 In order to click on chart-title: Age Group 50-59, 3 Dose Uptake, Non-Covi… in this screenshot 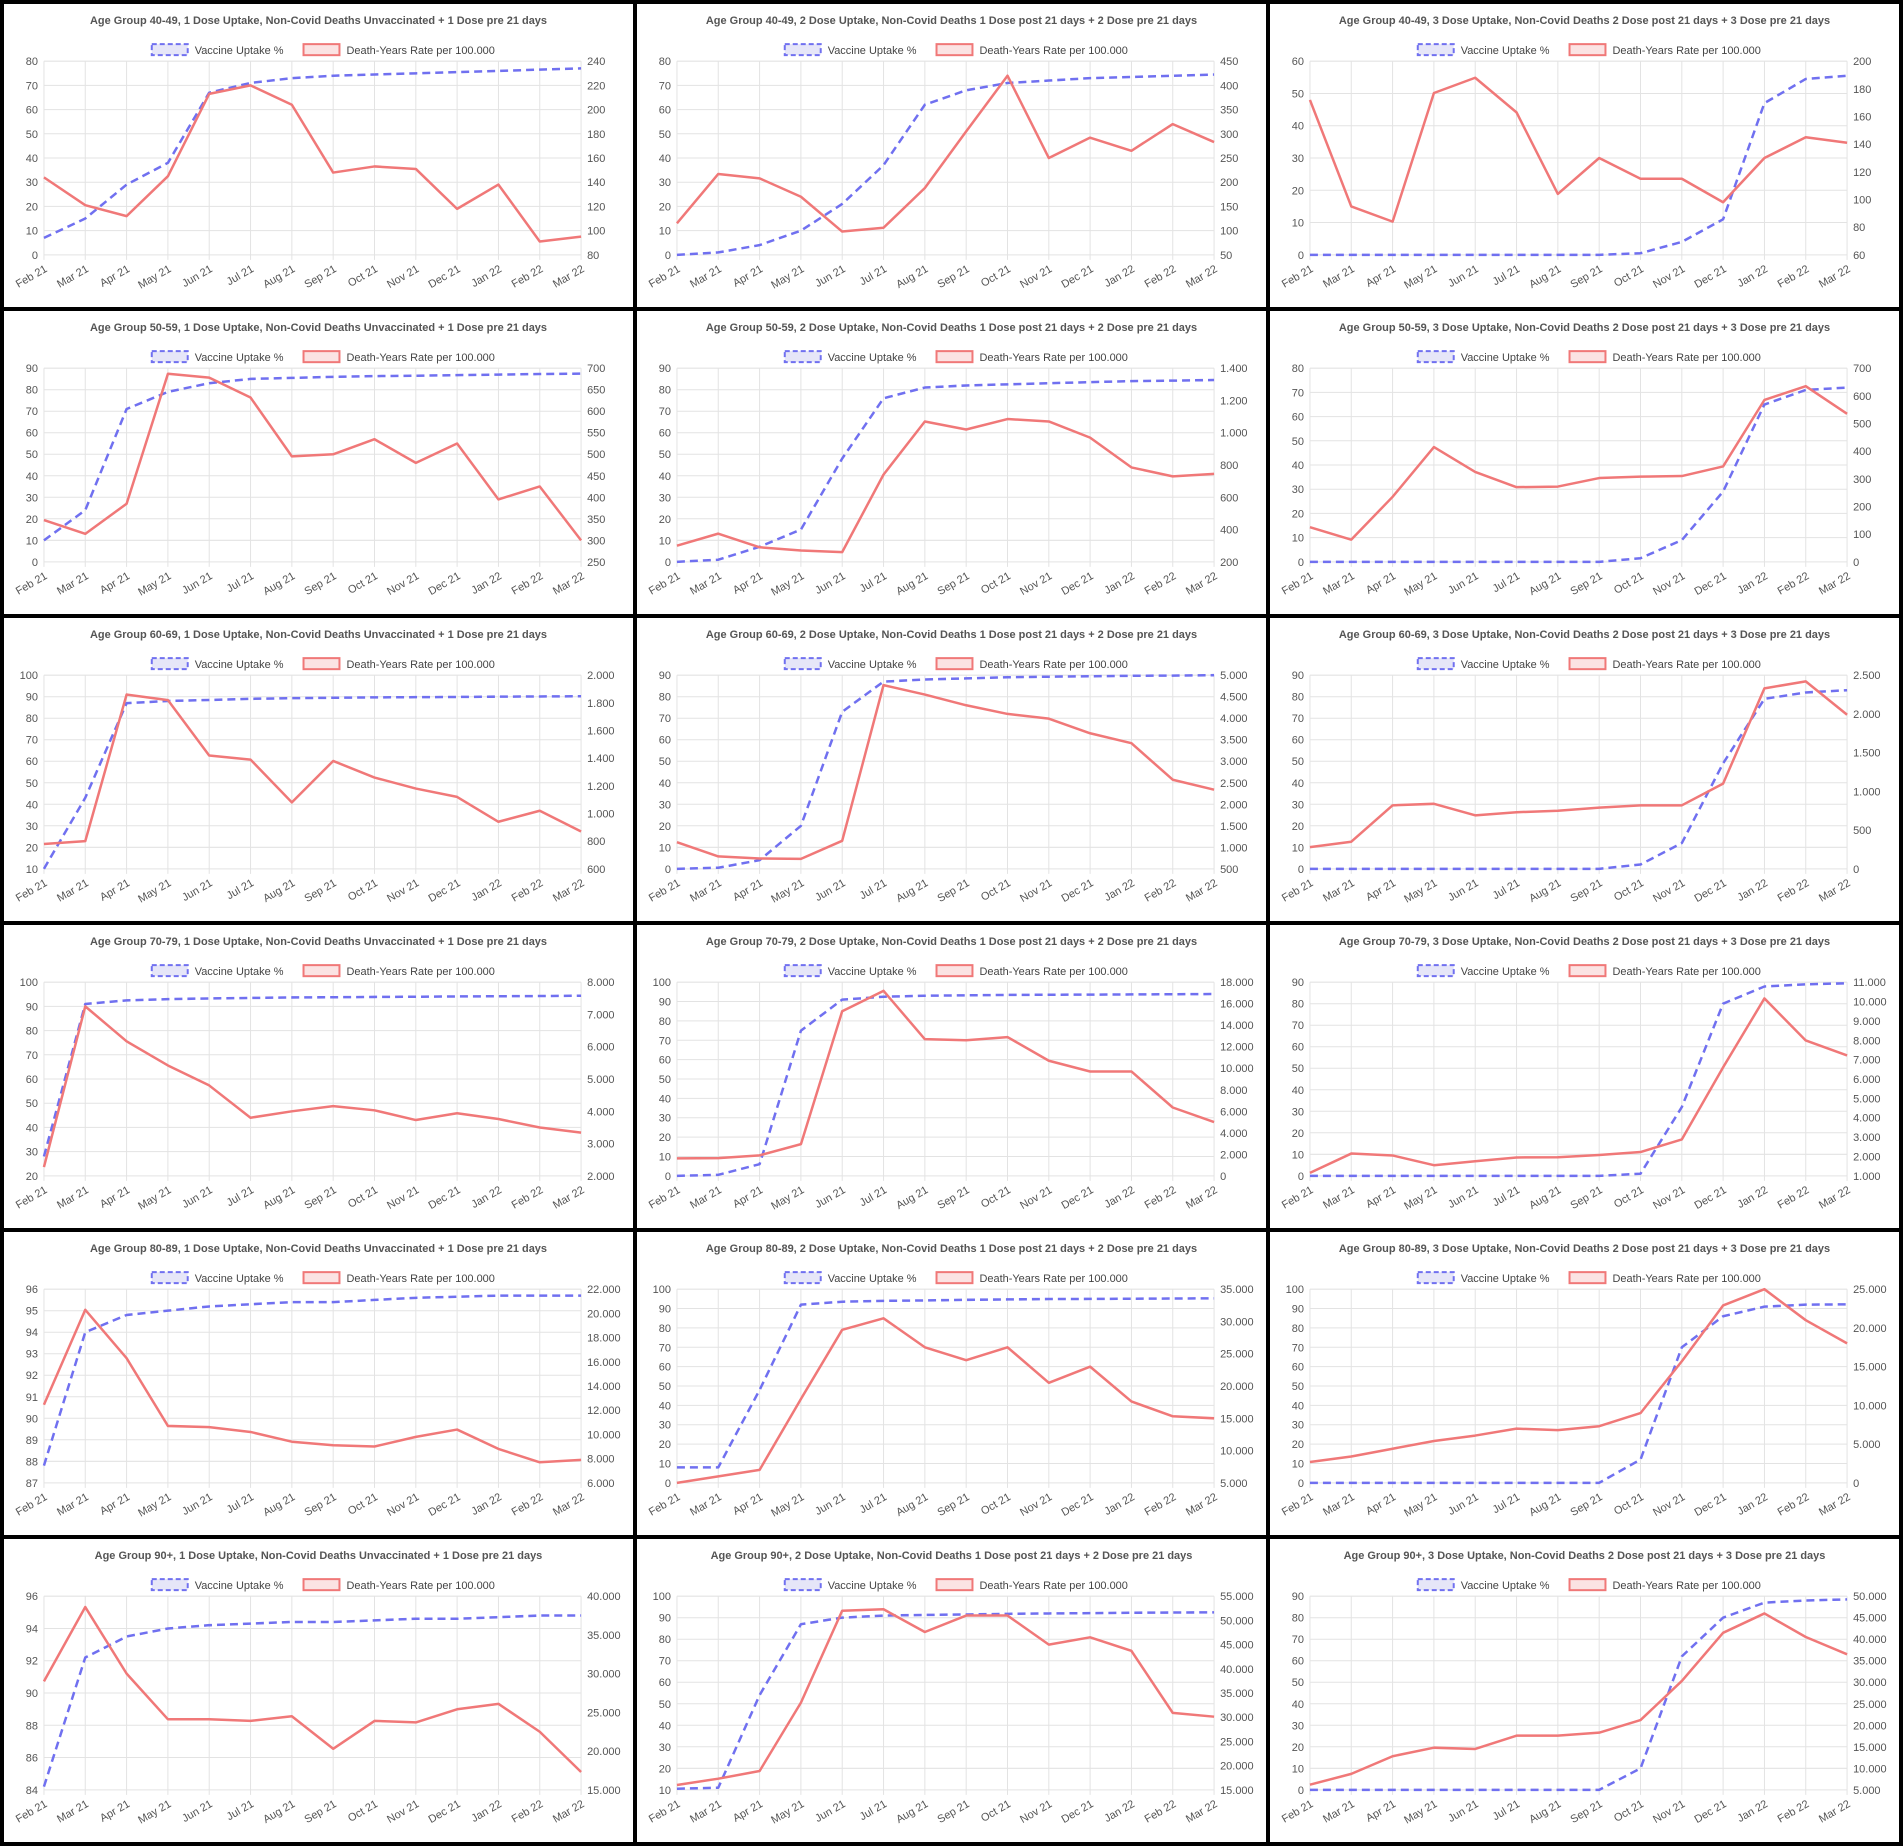, I will do `click(1584, 328)`.